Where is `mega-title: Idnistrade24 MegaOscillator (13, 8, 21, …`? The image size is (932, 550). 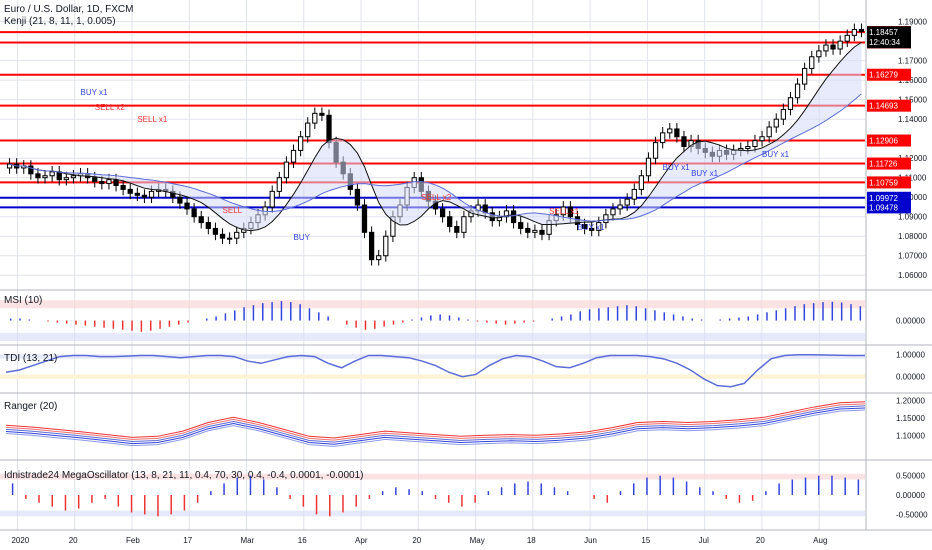
mega-title: Idnistrade24 MegaOscillator (13, 8, 21, … is located at coordinates (183, 475).